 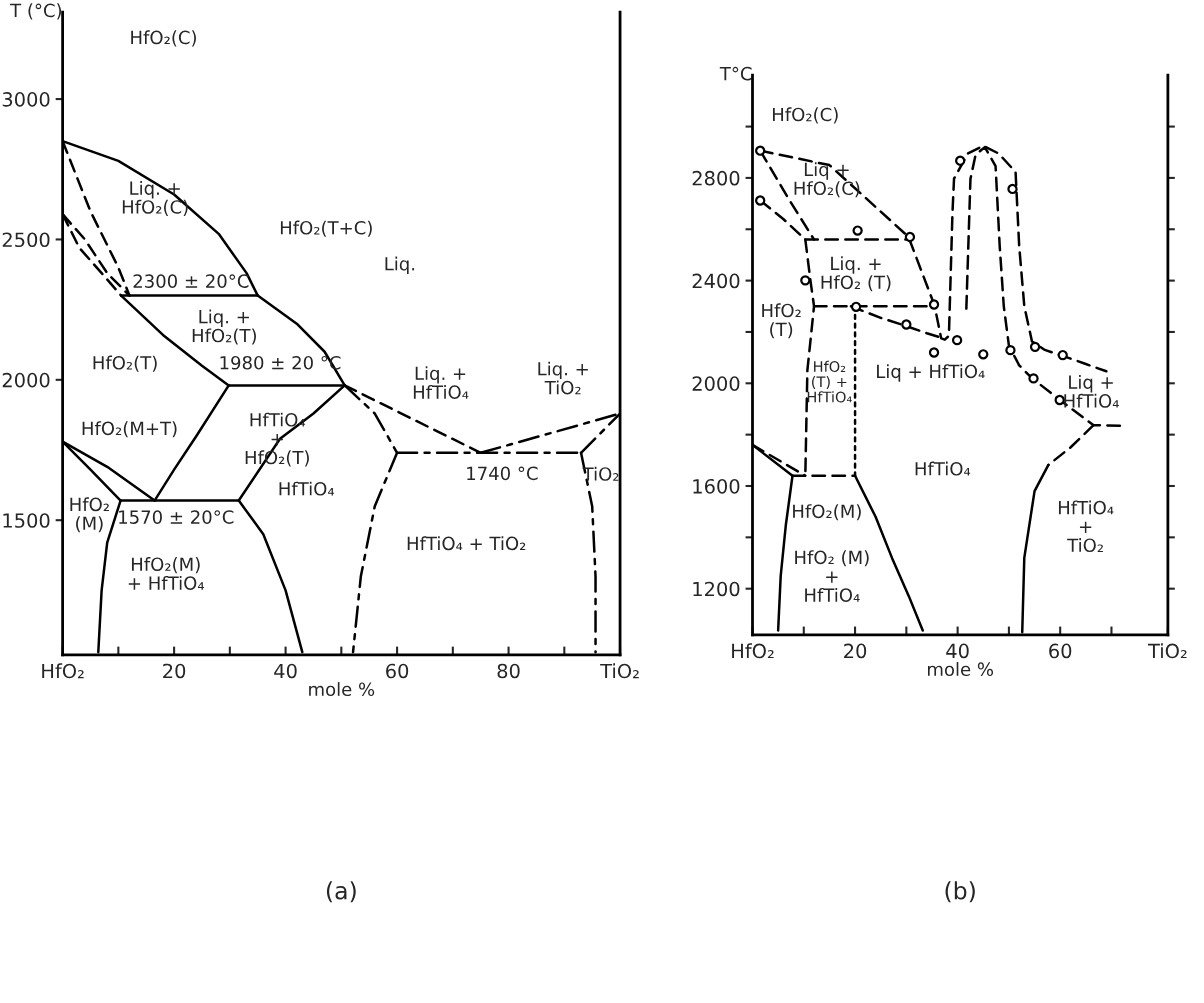 I want to click on annotation: HfO₂ (M), so click(x=89, y=515).